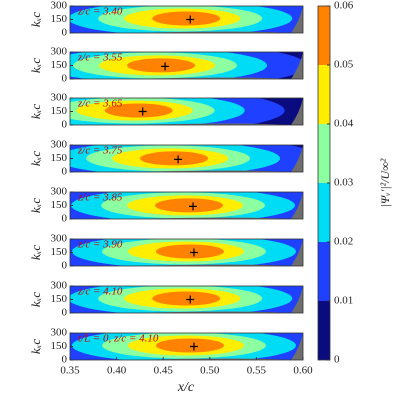 The image size is (400, 405). Describe the element at coordinates (343, 301) in the screenshot. I see `colorbar-tick-label: 0.01` at that location.